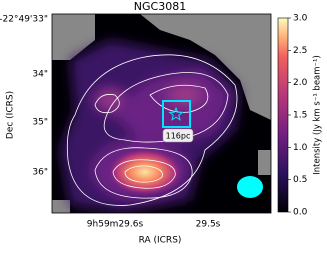 This screenshot has height=253, width=327. What do you see at coordinates (300, 51) in the screenshot?
I see `colorbar-tick-label: 2.5` at bounding box center [300, 51].